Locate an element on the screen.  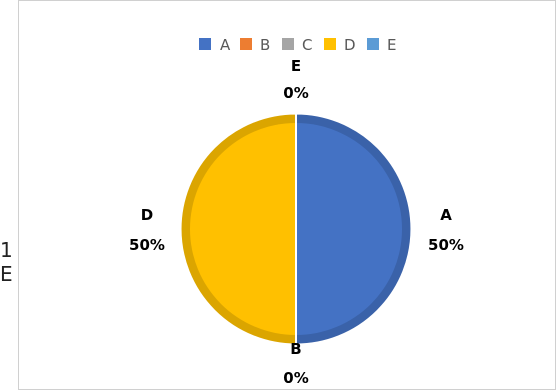
legend: A B C D E is located at coordinates (297, 45).